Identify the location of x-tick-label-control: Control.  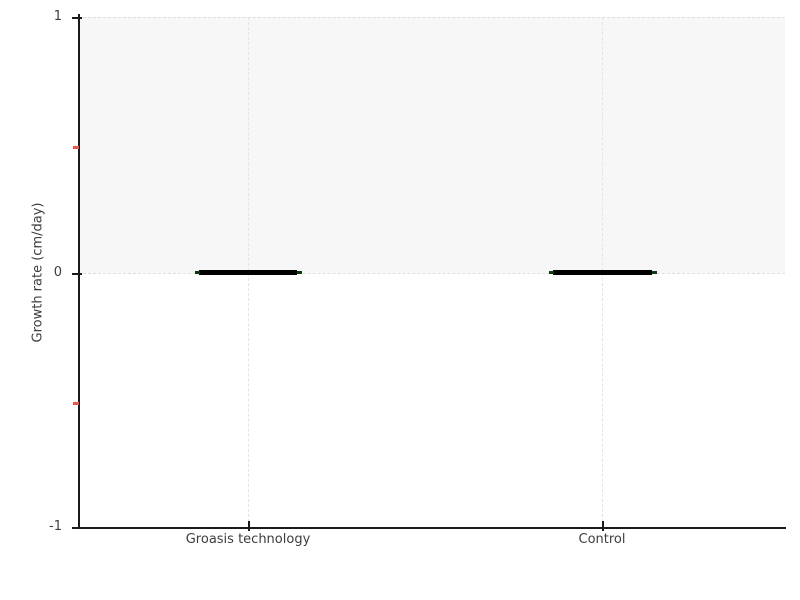
(602, 539).